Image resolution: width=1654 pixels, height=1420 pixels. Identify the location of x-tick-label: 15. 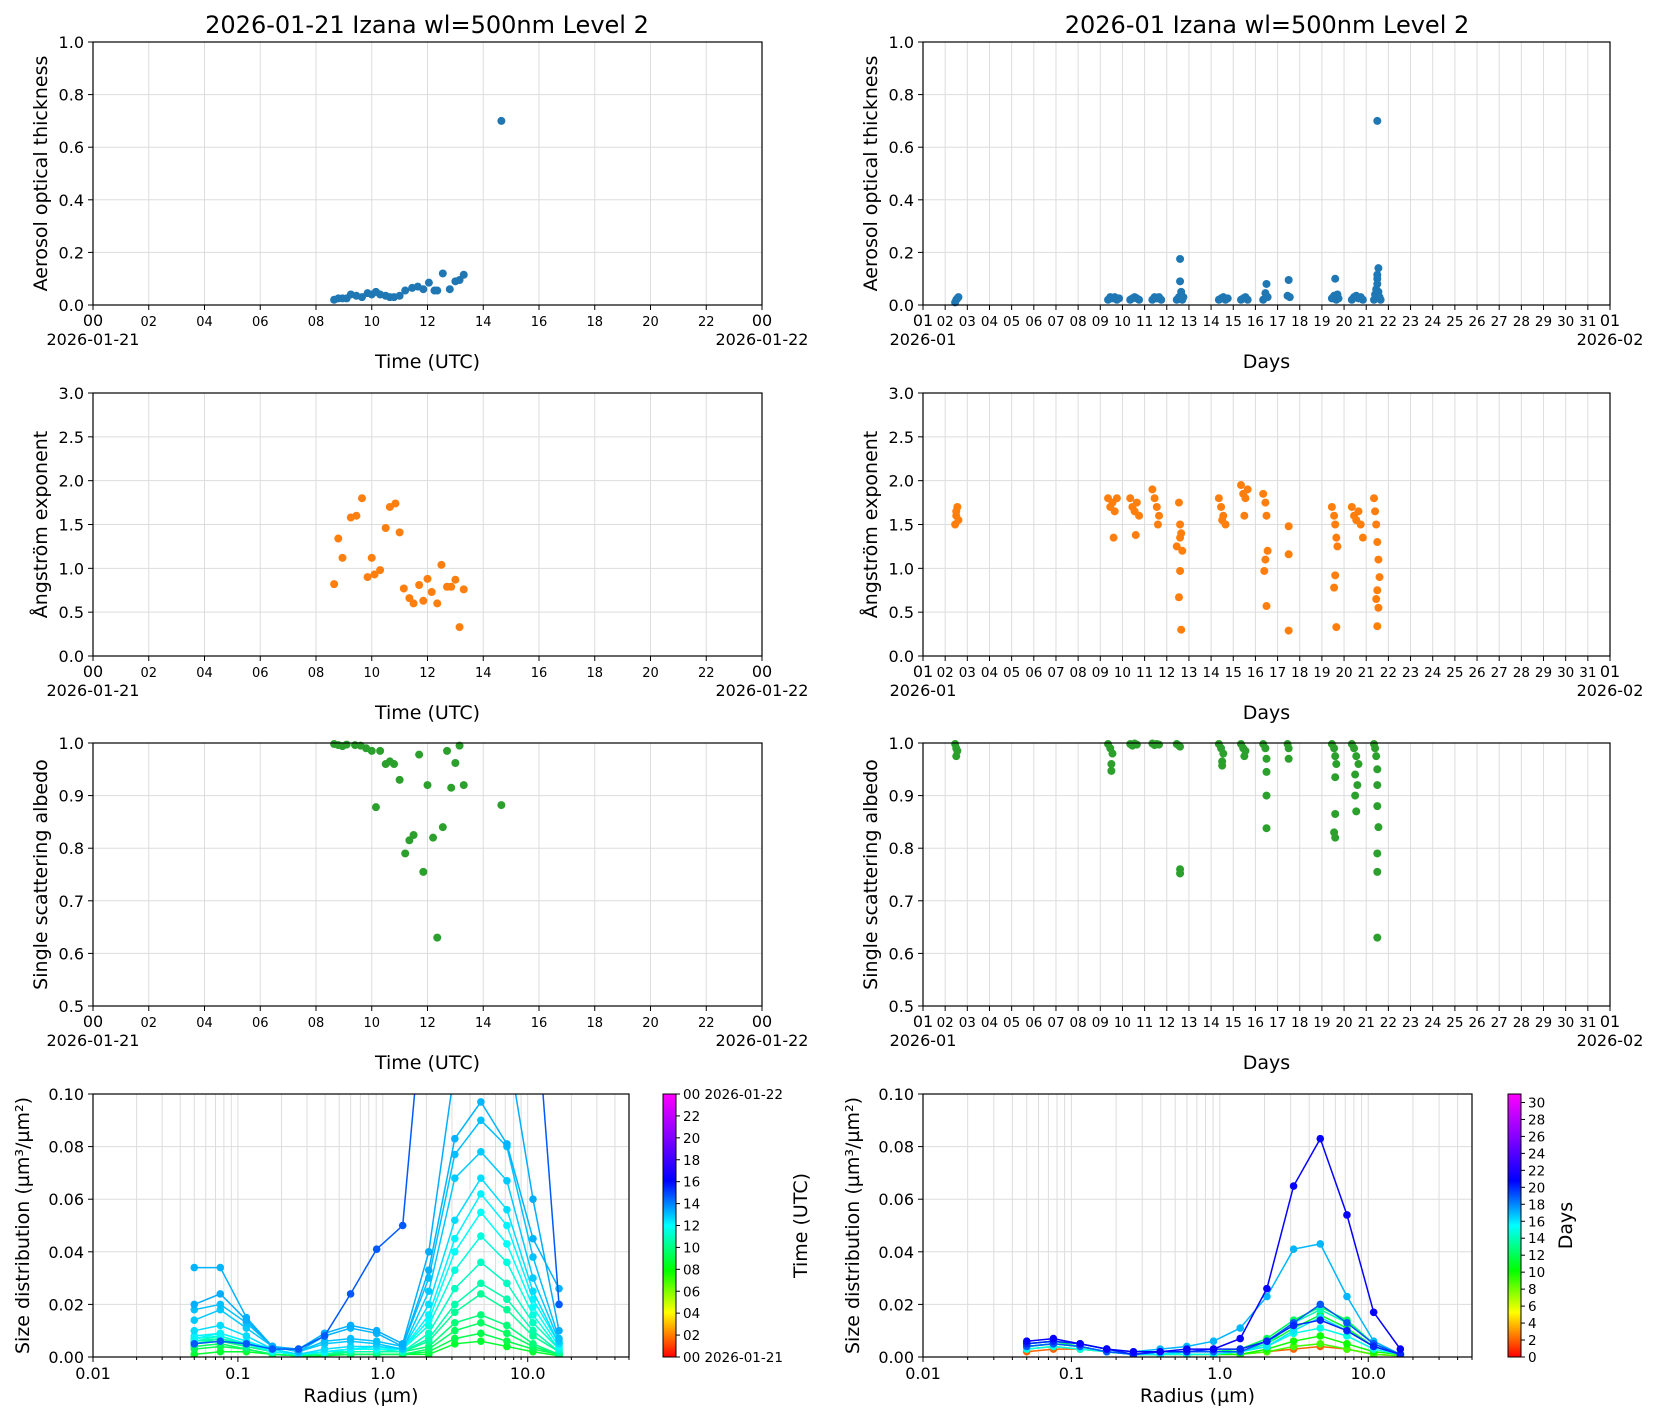
(1233, 1023).